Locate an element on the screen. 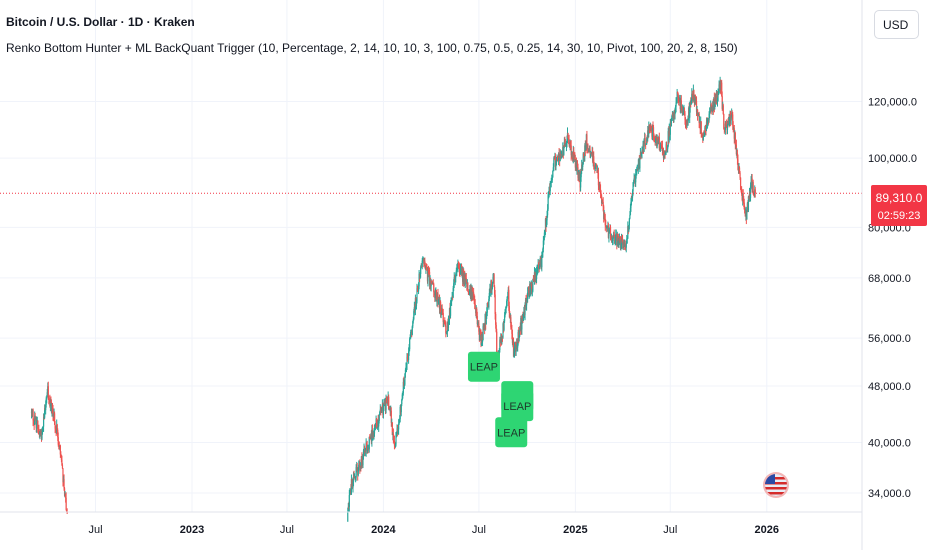  price-tick-label: 120,000.0 is located at coordinates (892, 103).